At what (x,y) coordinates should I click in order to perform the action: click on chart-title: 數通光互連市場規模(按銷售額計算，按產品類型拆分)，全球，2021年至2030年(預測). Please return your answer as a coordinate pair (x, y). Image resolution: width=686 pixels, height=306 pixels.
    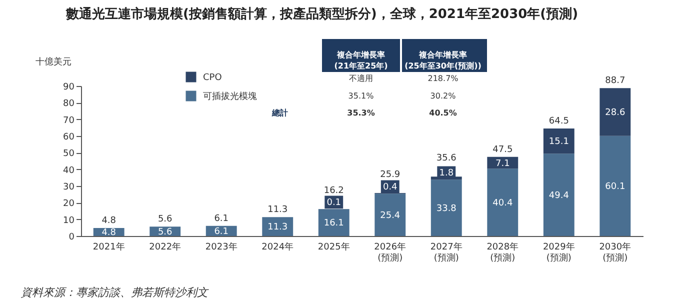
    Looking at the image, I should click on (321, 14).